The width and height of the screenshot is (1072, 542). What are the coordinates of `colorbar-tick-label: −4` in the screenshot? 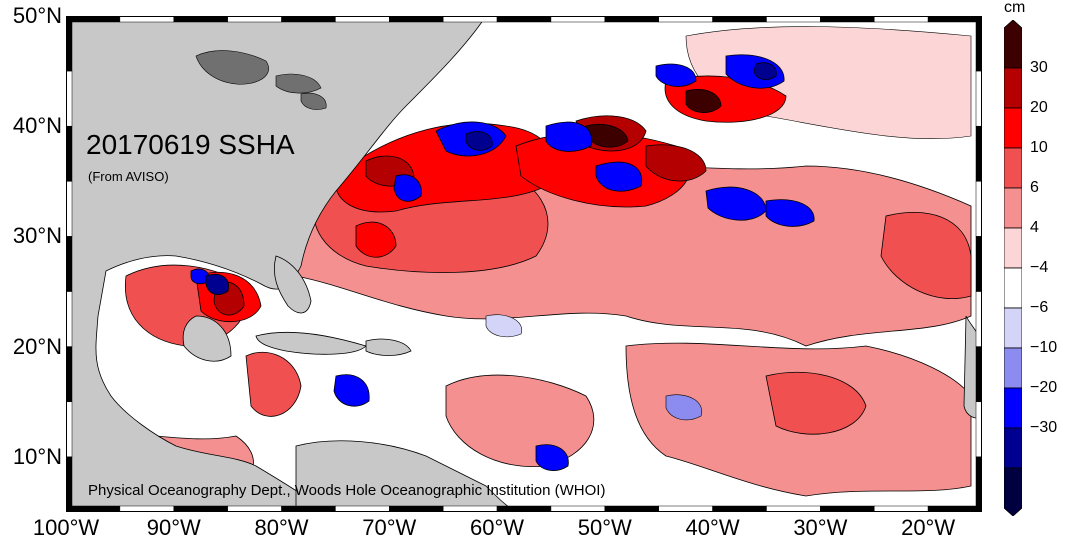 It's located at (1039, 267).